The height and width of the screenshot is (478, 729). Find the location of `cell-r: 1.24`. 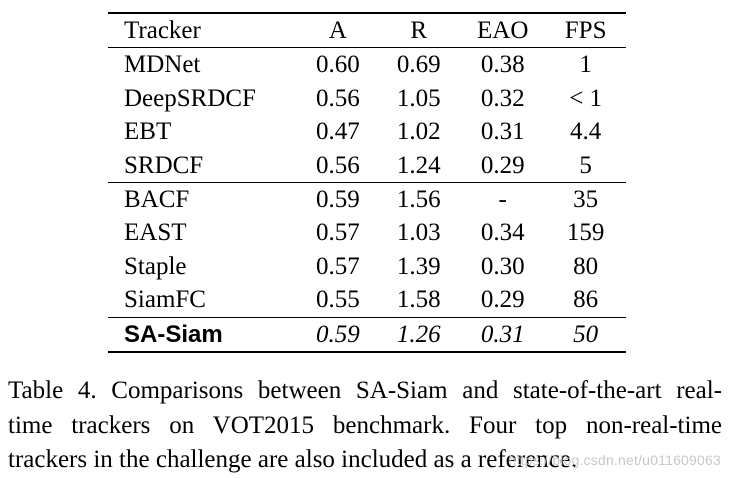

cell-r: 1.24 is located at coordinates (418, 165).